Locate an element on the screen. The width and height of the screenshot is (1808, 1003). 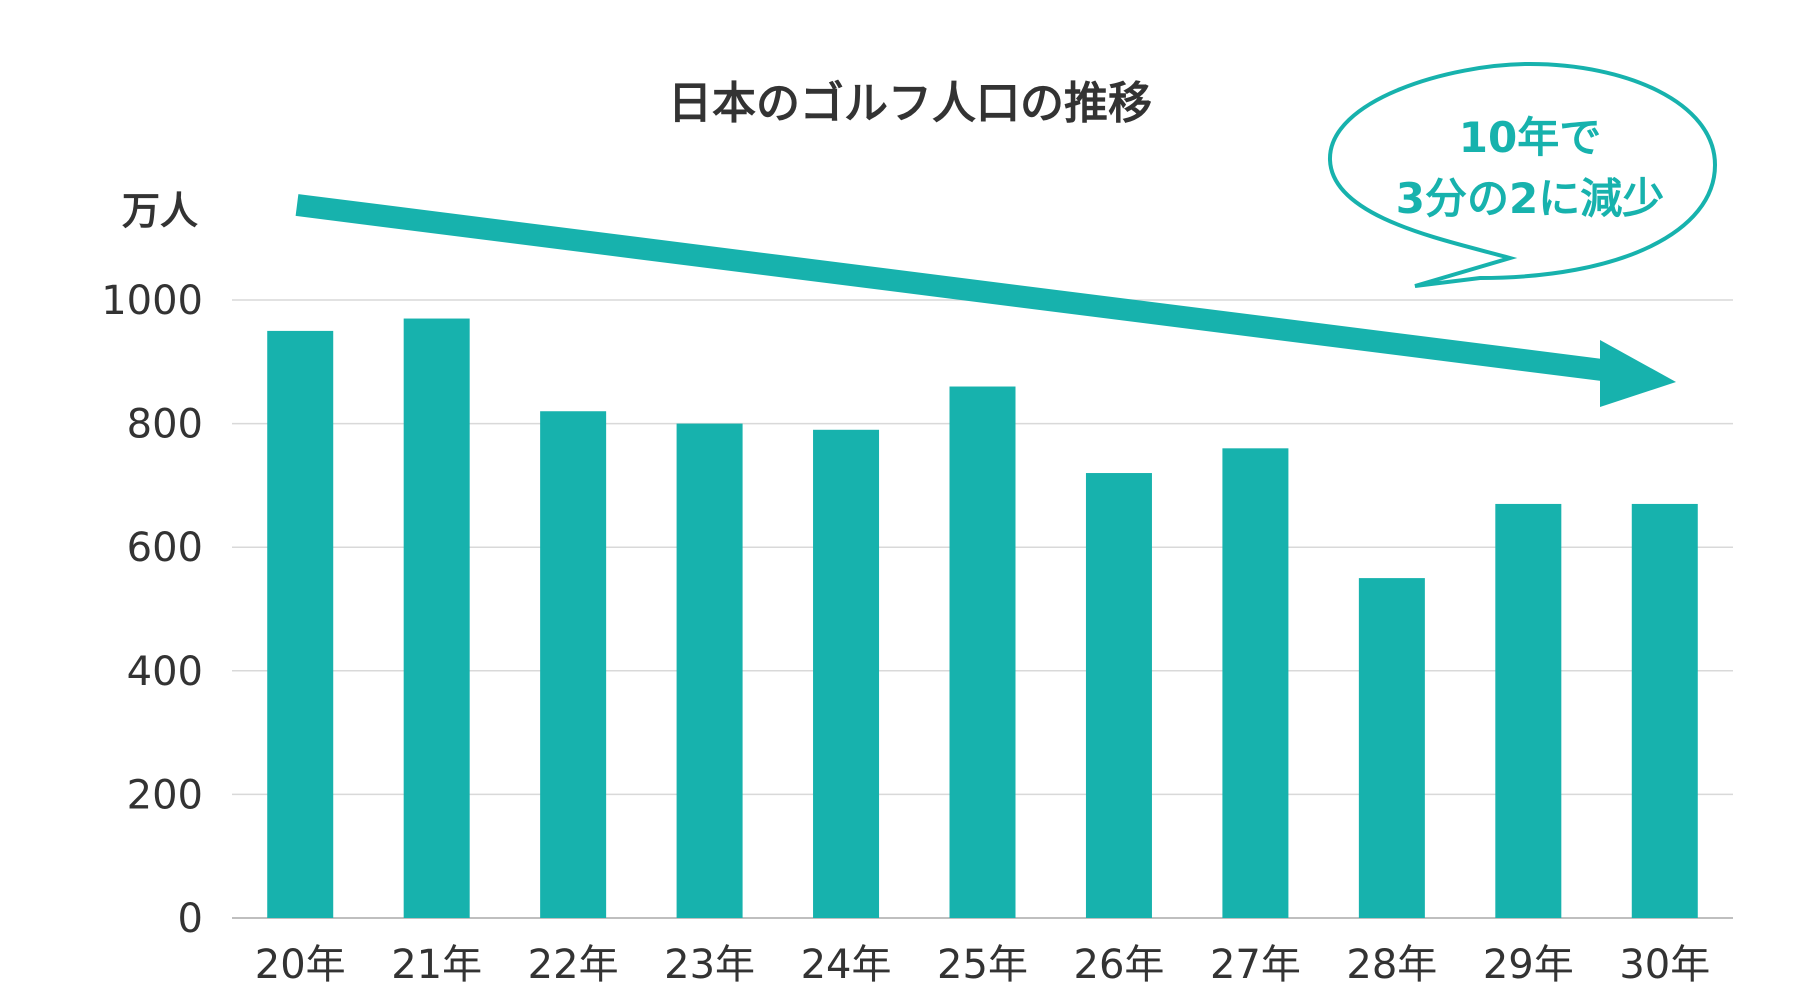
annotation-bubble: 10年で 3分の2に減少 is located at coordinates (1522, 174).